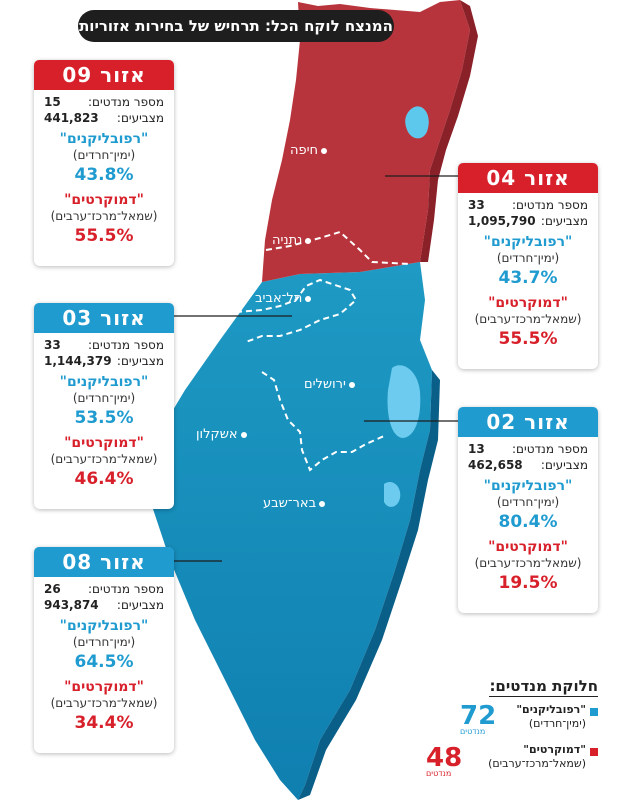 This screenshot has width=618, height=810. Describe the element at coordinates (404, 401) in the screenshot. I see `dead-sea` at that location.